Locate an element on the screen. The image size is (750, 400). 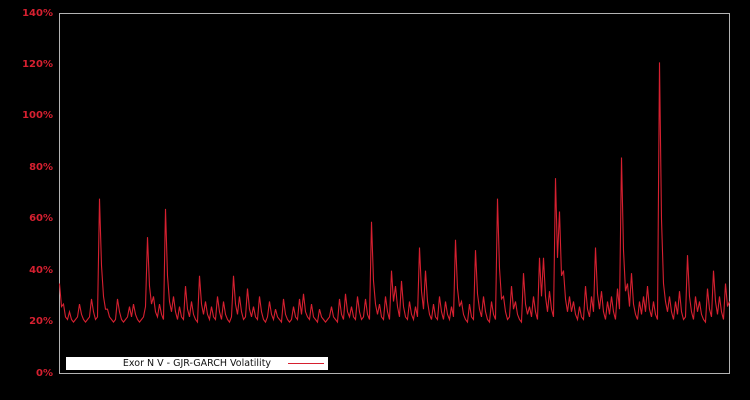
y-tick-label: 0% is located at coordinates (44, 373).